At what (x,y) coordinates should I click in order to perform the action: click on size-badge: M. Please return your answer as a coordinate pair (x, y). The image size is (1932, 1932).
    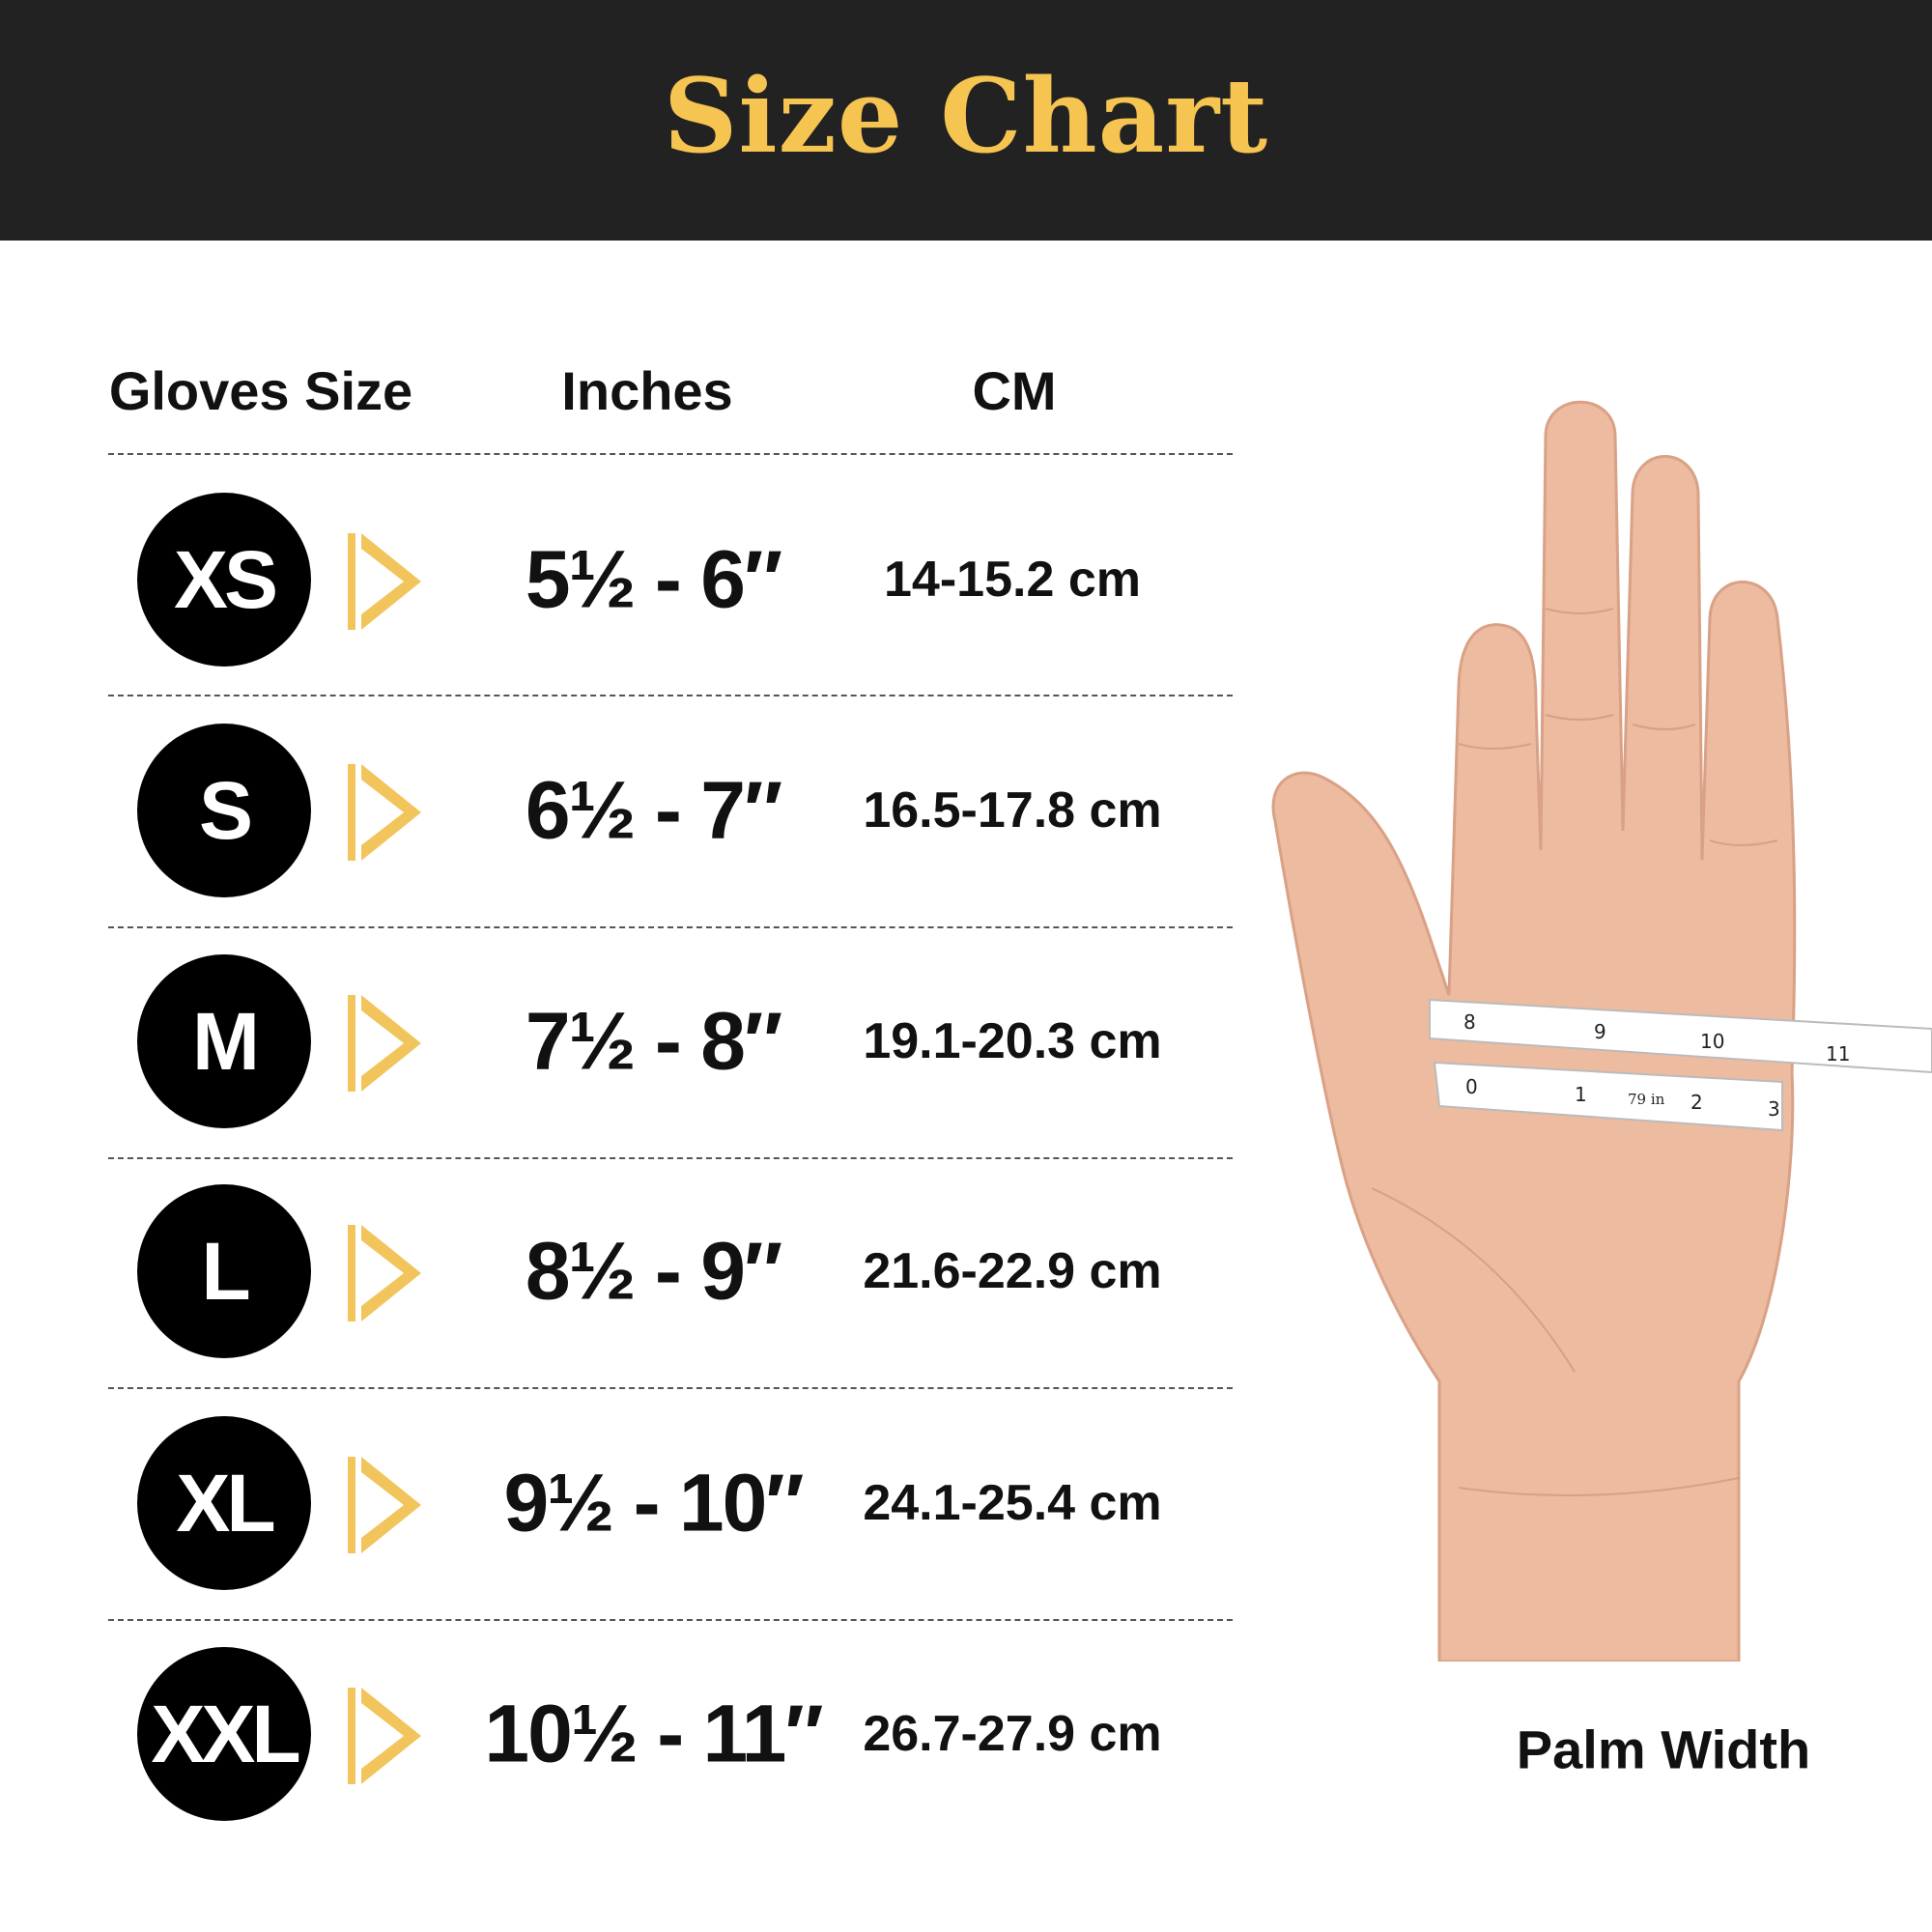
    Looking at the image, I should click on (224, 1041).